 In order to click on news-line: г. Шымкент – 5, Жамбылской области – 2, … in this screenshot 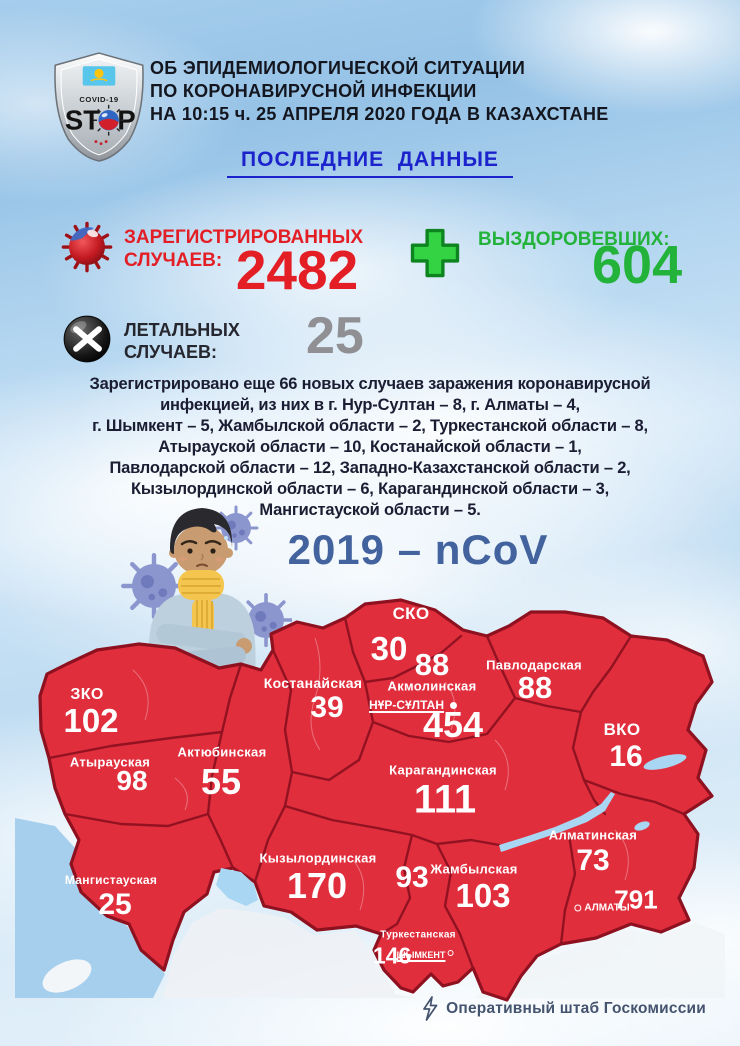, I will do `click(370, 426)`.